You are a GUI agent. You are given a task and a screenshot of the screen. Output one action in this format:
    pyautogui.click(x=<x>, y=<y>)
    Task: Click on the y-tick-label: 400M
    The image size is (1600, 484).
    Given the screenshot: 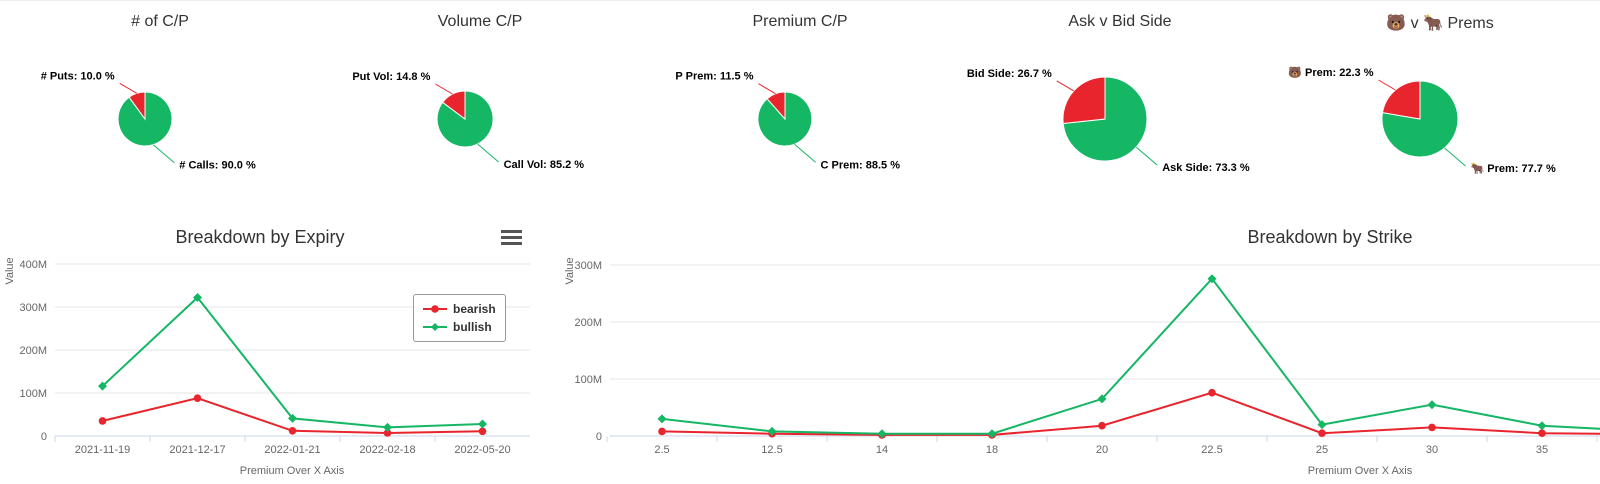 What is the action you would take?
    pyautogui.click(x=33, y=265)
    